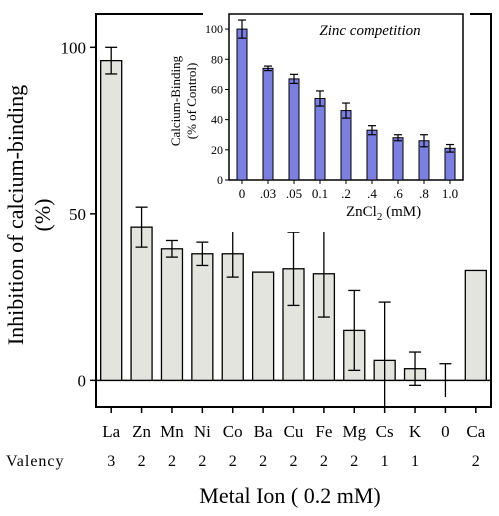 The image size is (499, 516). I want to click on inset-x-tick-label: 0.1, so click(320, 193).